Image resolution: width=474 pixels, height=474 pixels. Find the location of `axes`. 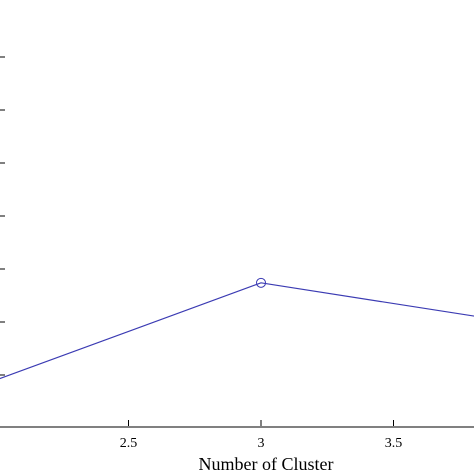

axes is located at coordinates (237, 427).